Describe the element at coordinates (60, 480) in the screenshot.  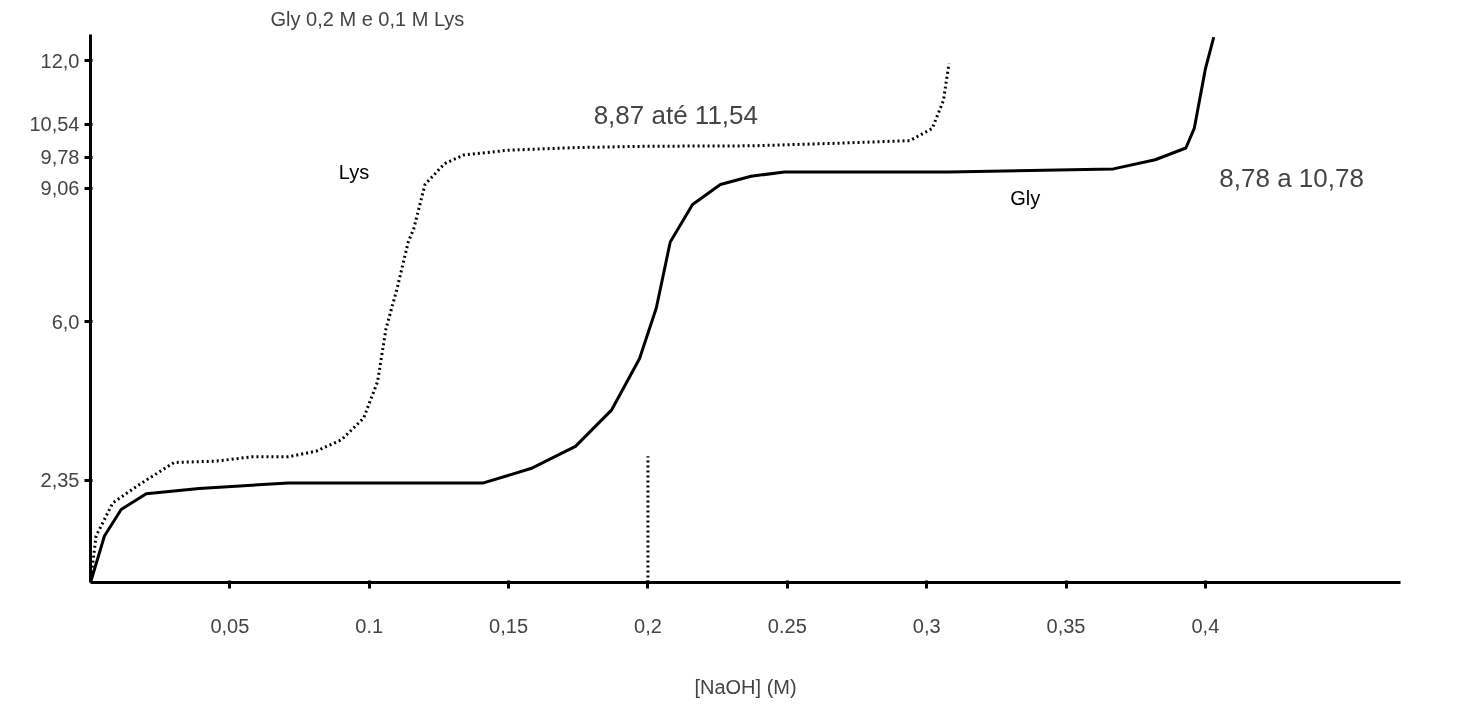
I see `y-tick-label: 2,35` at that location.